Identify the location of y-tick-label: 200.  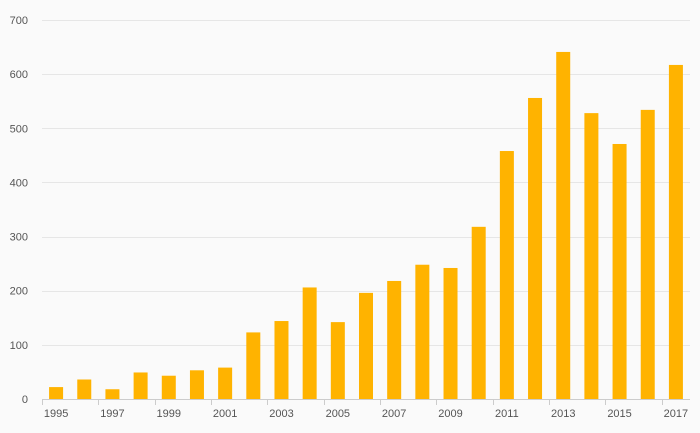
(19, 292).